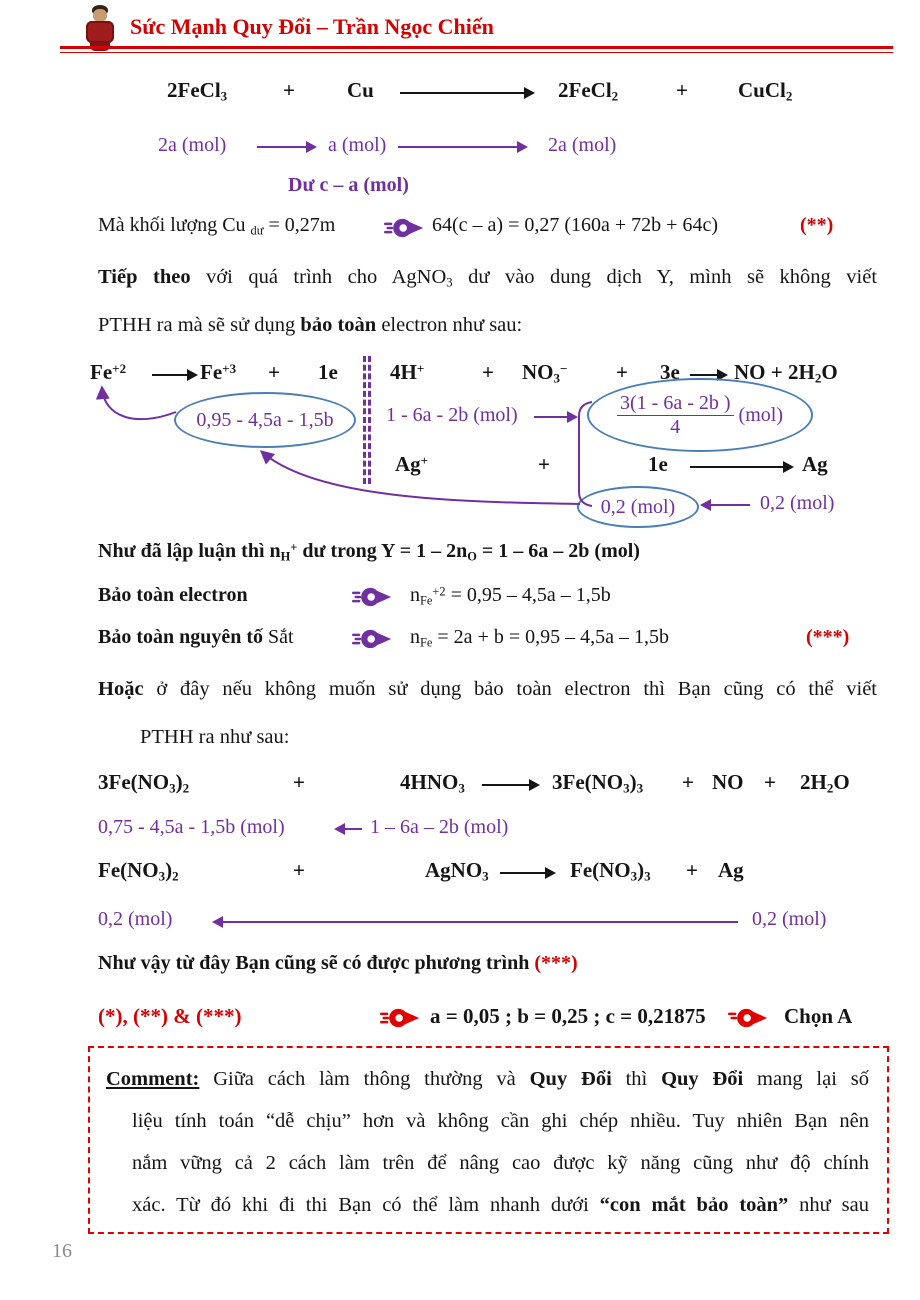 The width and height of the screenshot is (920, 1300). I want to click on conservation-expr: nFe = 2a + b = 0,95 – 4,5a – 1,5b, so click(539, 638).